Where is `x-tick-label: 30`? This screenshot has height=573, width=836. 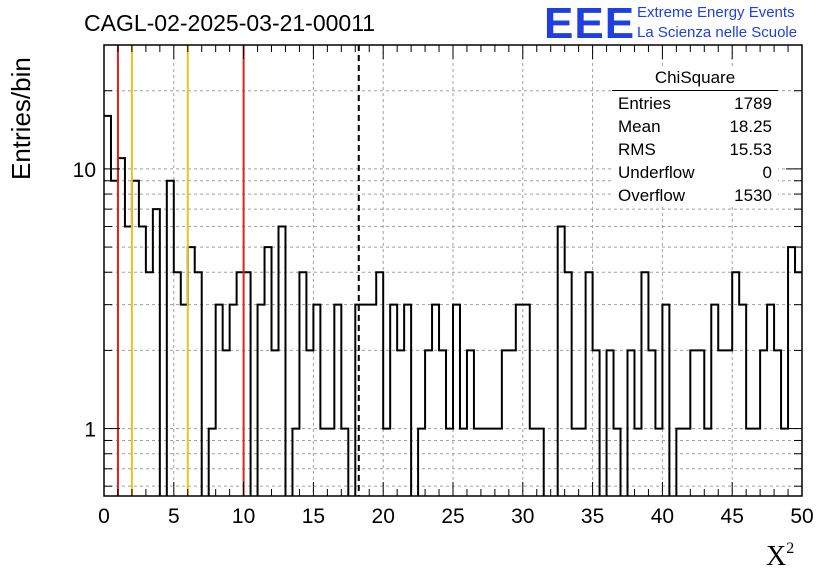
x-tick-label: 30 is located at coordinates (522, 516).